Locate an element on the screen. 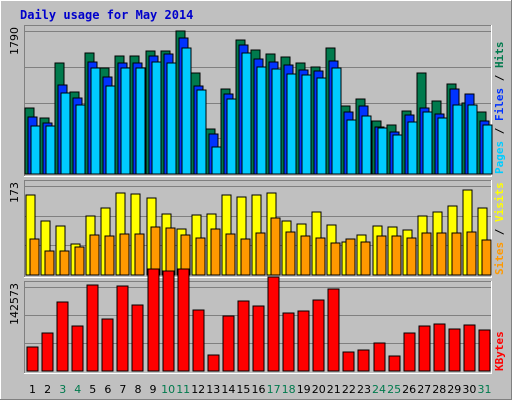  x-tick-label-day-24: 24 is located at coordinates (379, 389).